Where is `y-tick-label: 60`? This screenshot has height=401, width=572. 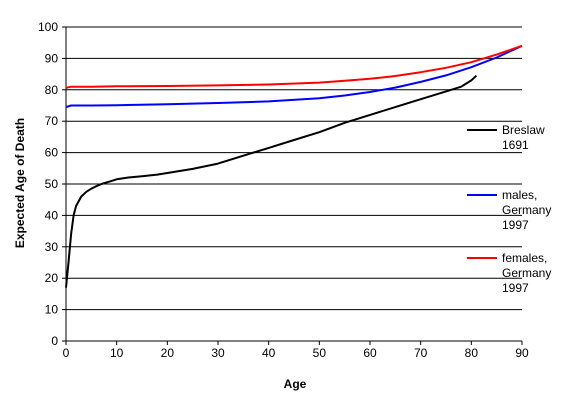 y-tick-label: 60 is located at coordinates (52, 153).